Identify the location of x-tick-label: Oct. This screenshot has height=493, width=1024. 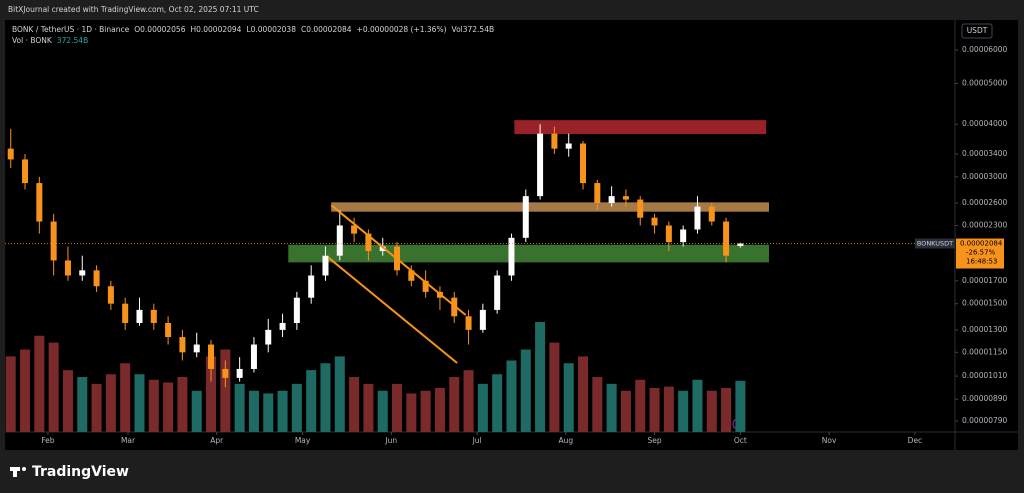
(740, 440).